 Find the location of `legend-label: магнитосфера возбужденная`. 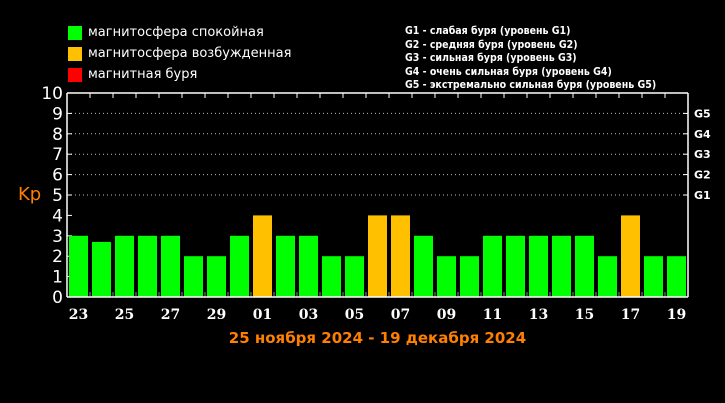

legend-label: магнитосфера возбужденная is located at coordinates (190, 53).